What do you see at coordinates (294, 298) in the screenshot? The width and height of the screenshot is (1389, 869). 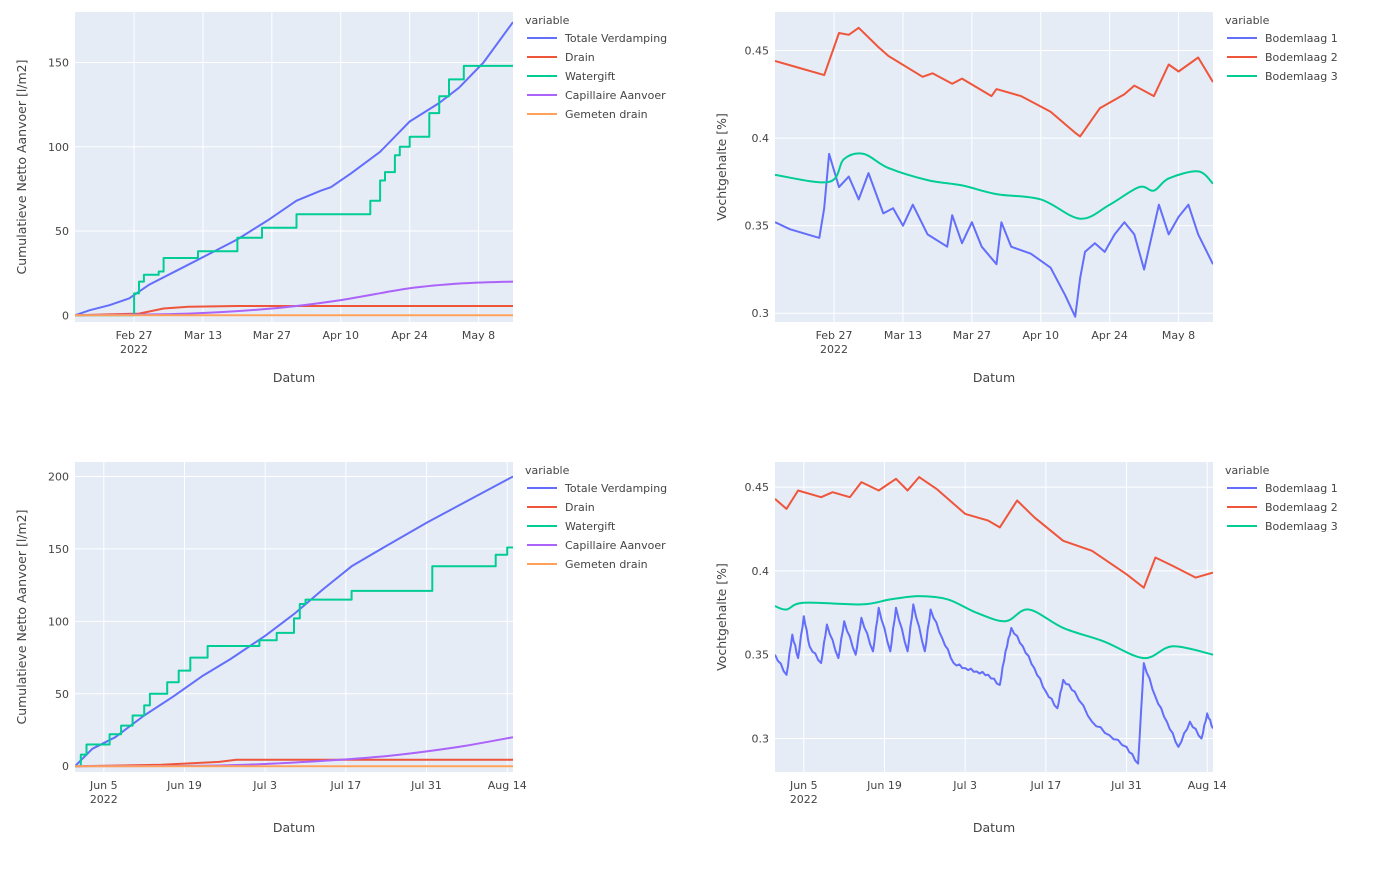 I see `series-line-capillaire-aanvoer` at bounding box center [294, 298].